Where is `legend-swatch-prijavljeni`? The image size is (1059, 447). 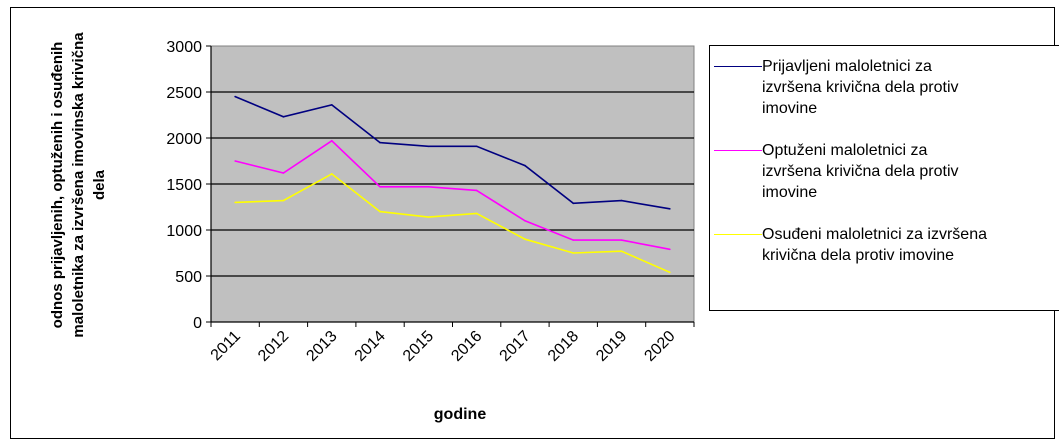
legend-swatch-prijavljeni is located at coordinates (738, 66).